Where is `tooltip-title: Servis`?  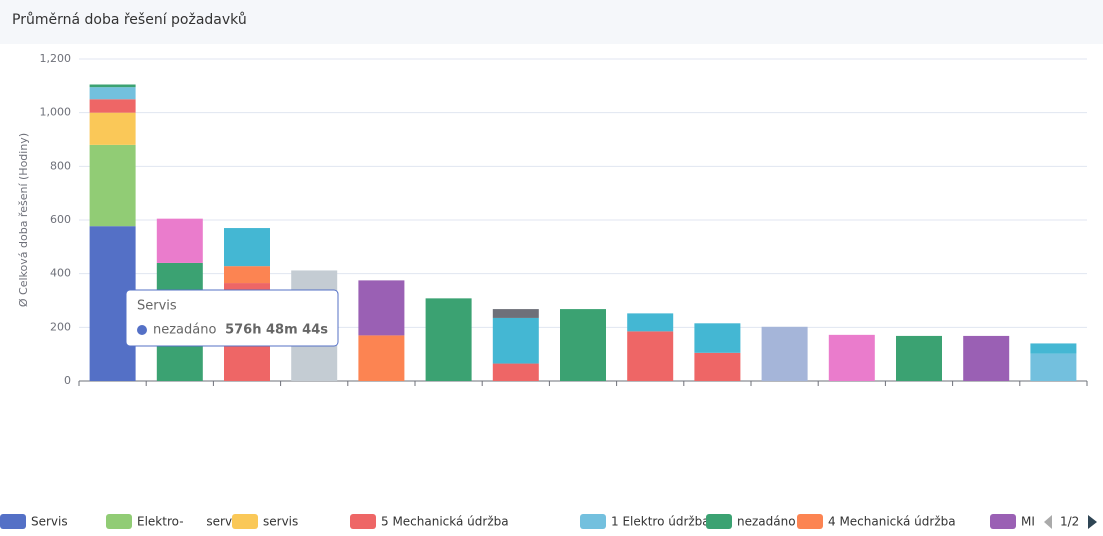 tooltip-title: Servis is located at coordinates (157, 306).